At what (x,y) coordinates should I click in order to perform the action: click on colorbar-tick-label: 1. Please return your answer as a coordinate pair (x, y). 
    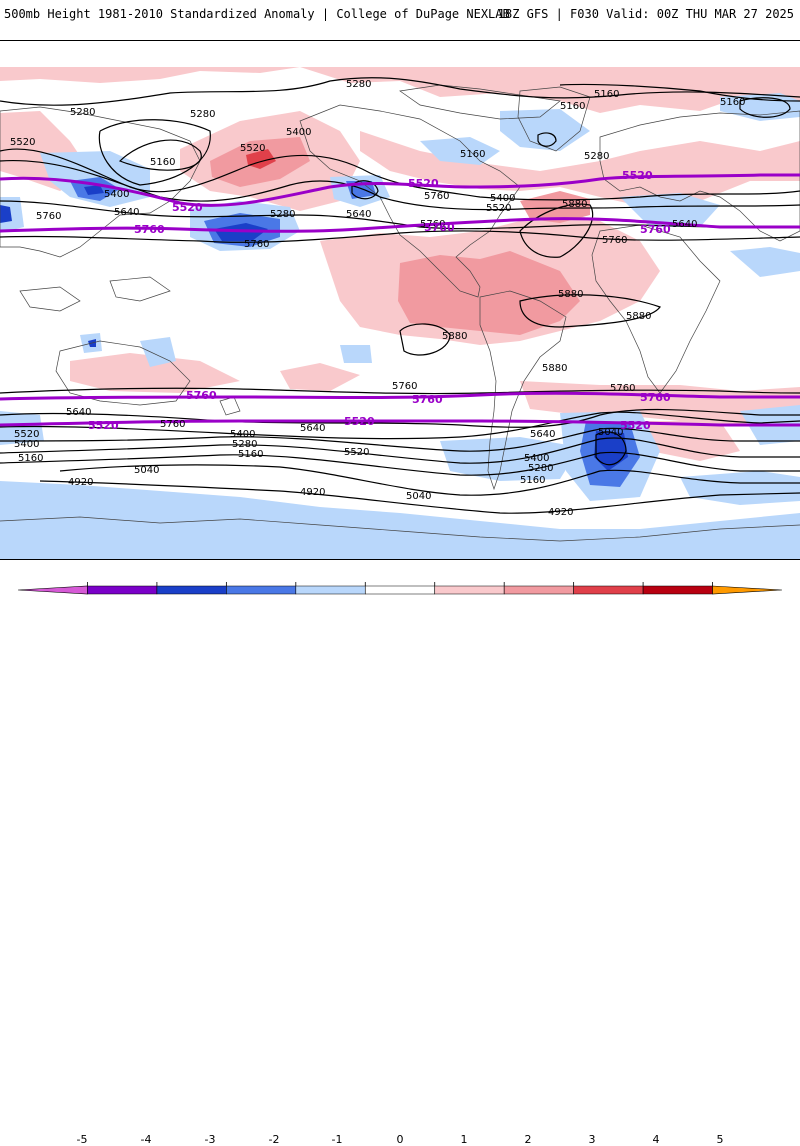
    Looking at the image, I should click on (464, 1139).